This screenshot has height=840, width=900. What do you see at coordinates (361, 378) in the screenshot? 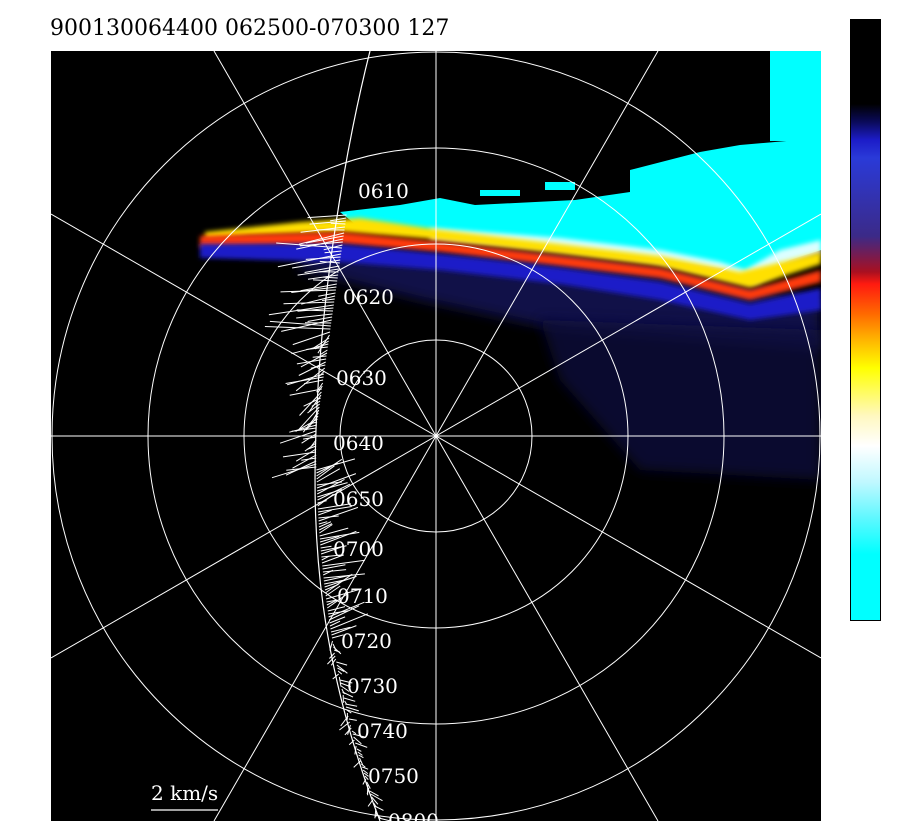
I see `time-label: 0630` at bounding box center [361, 378].